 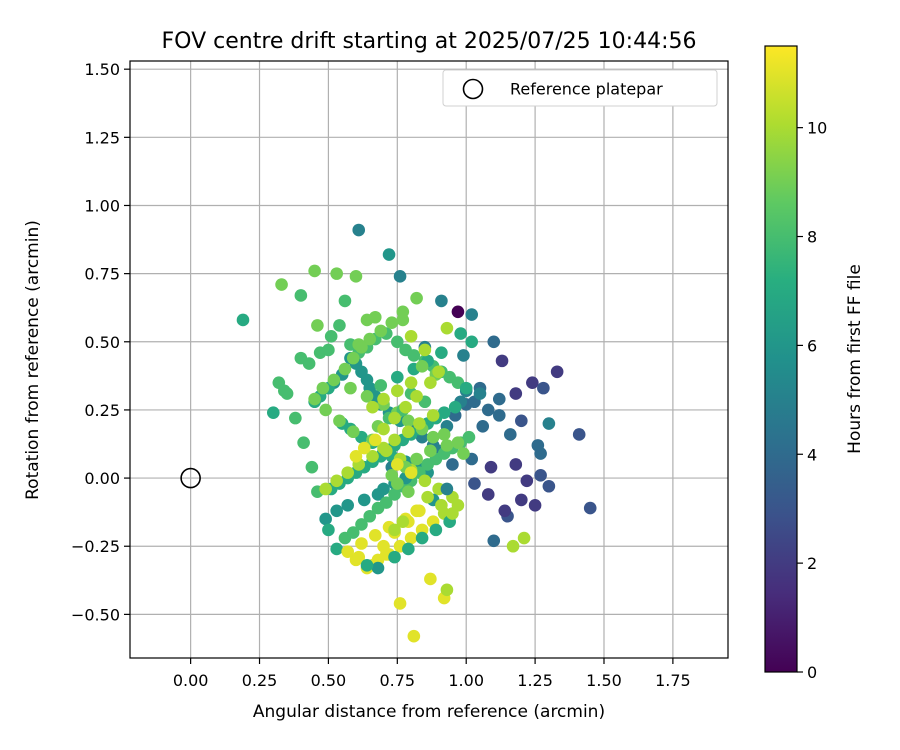 I want to click on y-tick-label: 1.50, so click(x=102, y=69).